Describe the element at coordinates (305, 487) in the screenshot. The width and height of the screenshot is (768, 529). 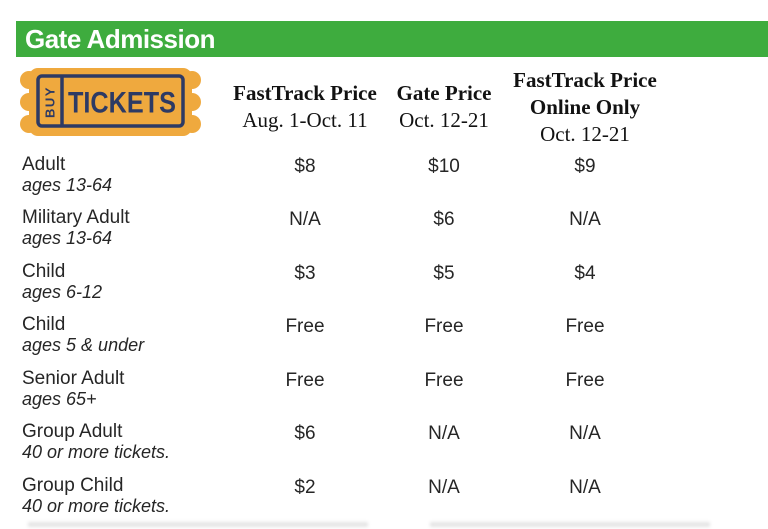
I see `fasttrack-price: $2` at that location.